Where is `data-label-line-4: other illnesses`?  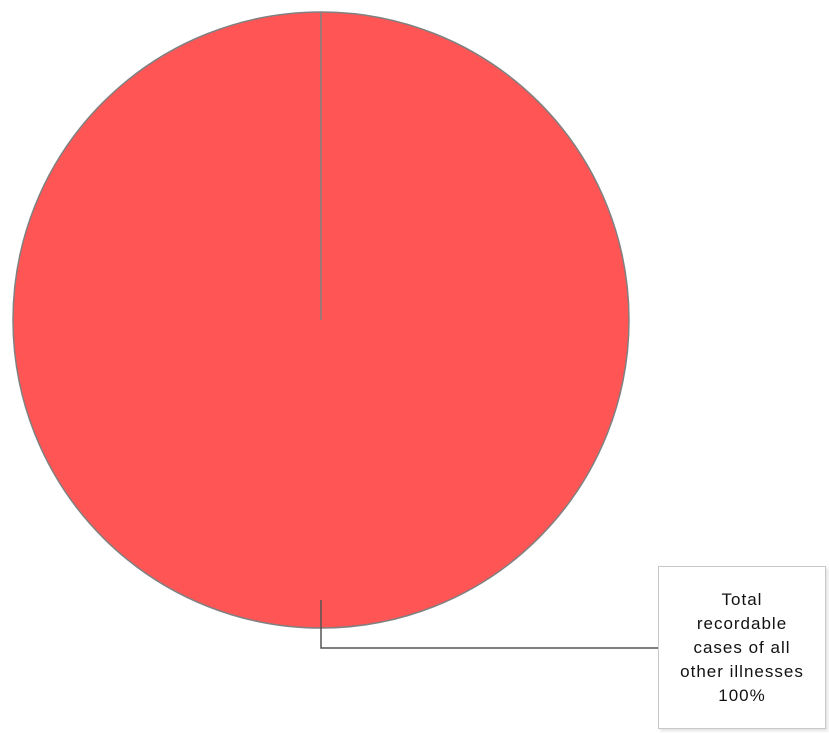 data-label-line-4: other illnesses is located at coordinates (742, 671).